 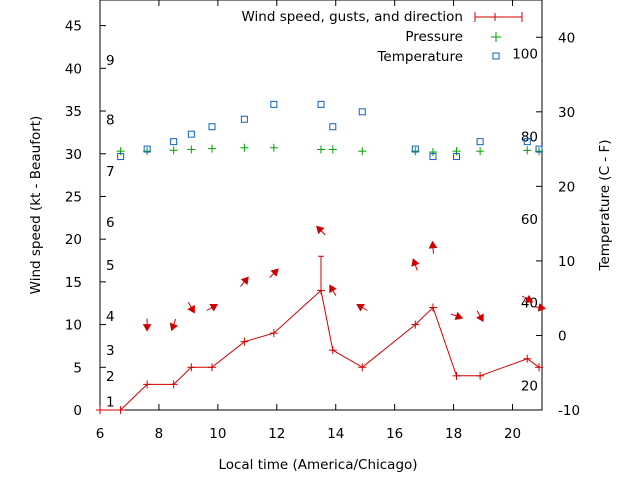 What do you see at coordinates (77, 368) in the screenshot?
I see `left-y-tick-label: 5` at bounding box center [77, 368].